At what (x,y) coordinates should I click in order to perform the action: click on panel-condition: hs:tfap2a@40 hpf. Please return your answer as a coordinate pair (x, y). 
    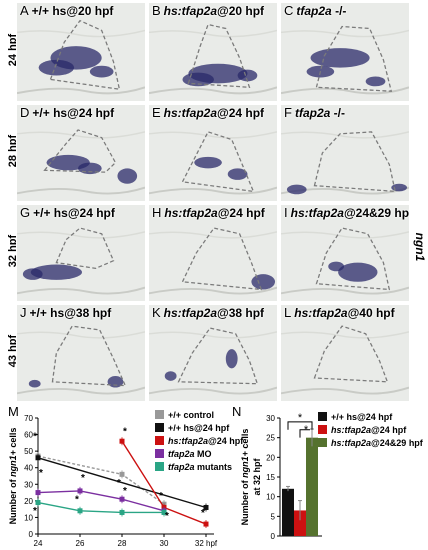
    Looking at the image, I should click on (344, 313).